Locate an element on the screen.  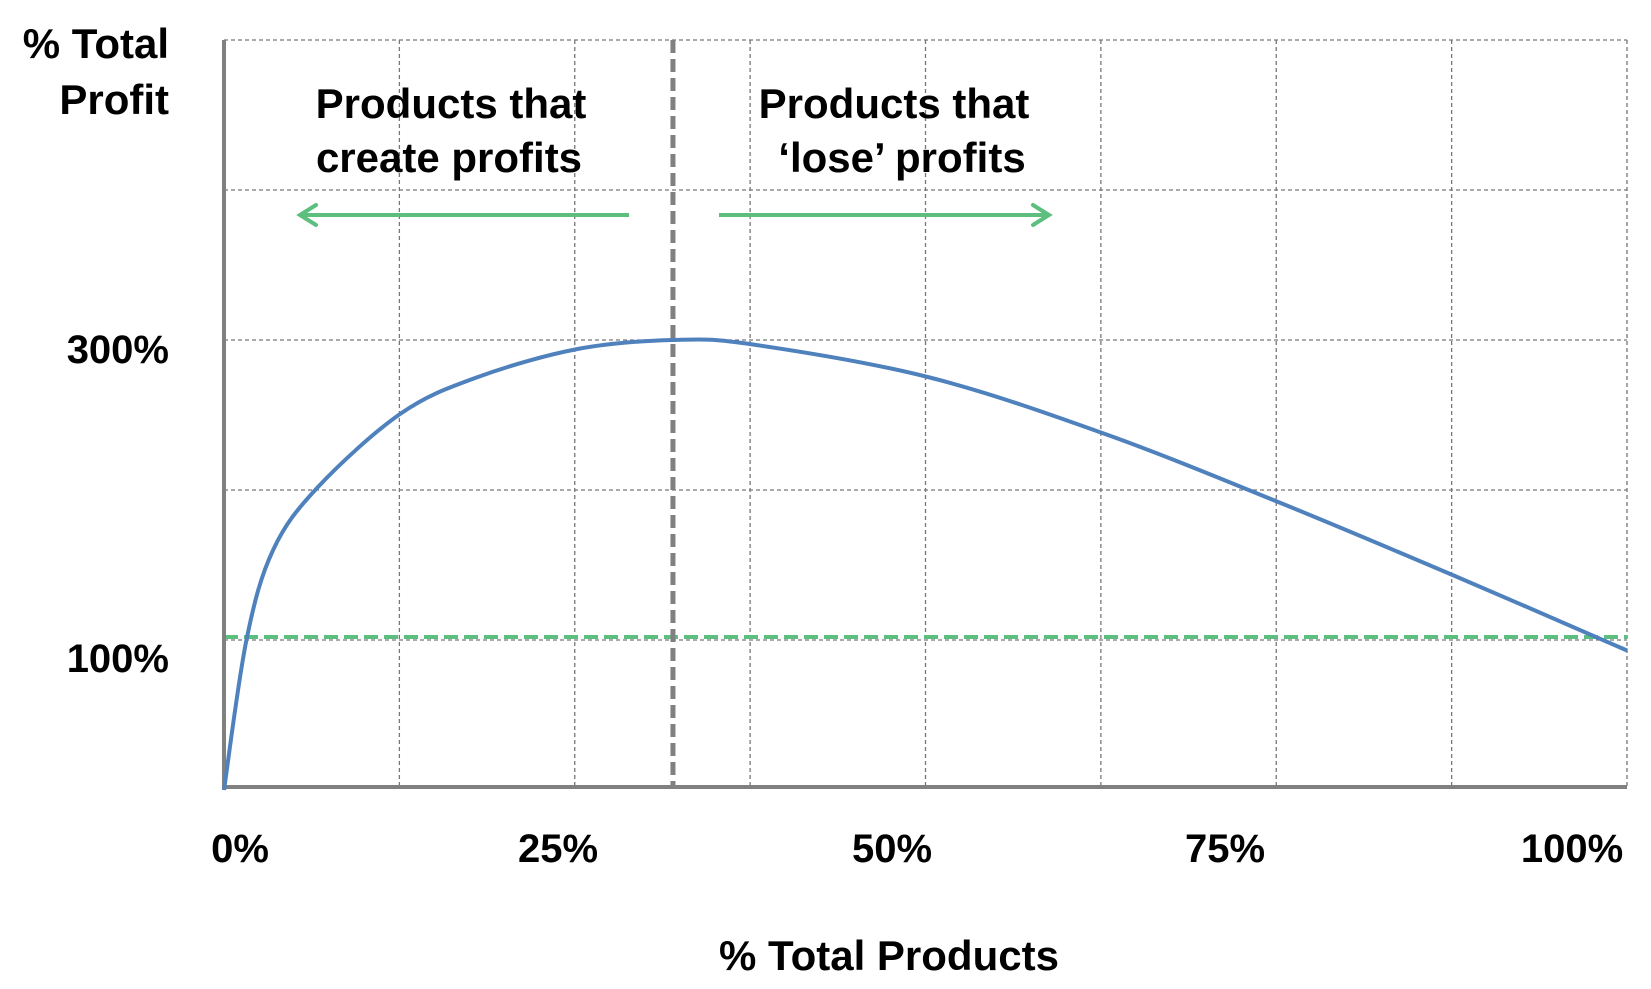
x-tick-label: 50% is located at coordinates (892, 849).